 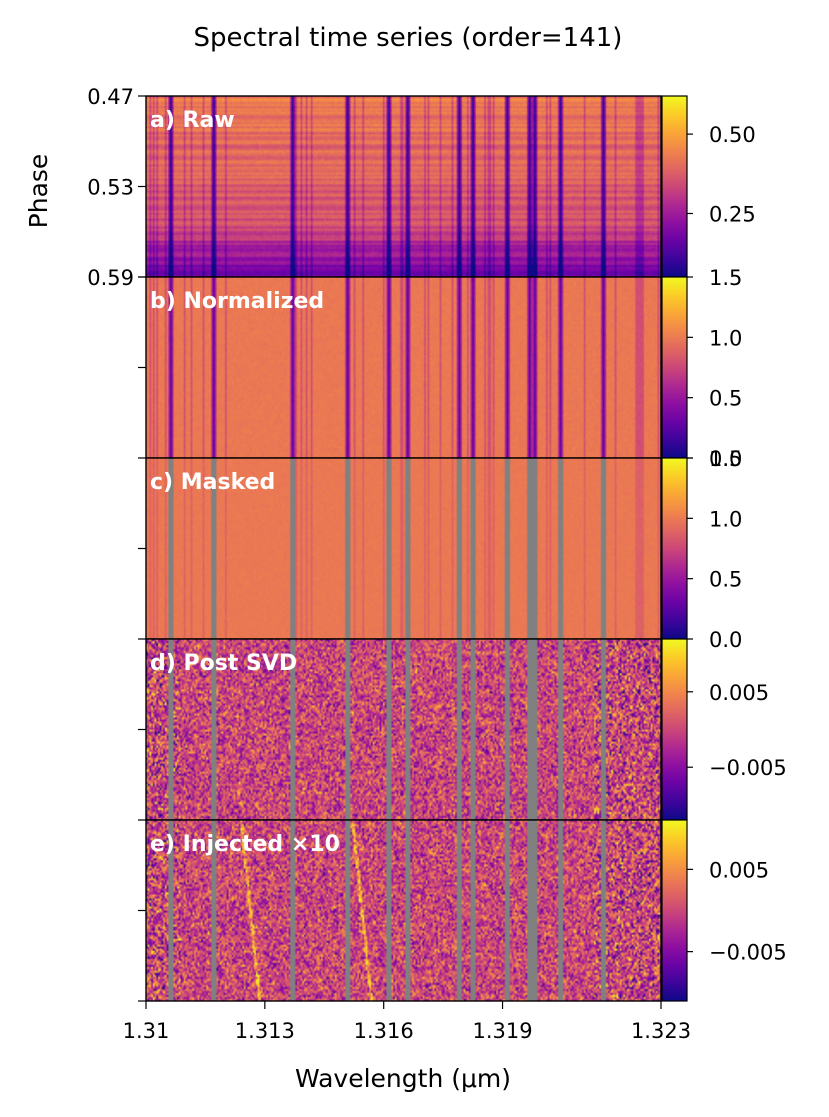 What do you see at coordinates (403, 548) in the screenshot?
I see `heatmap-masked` at bounding box center [403, 548].